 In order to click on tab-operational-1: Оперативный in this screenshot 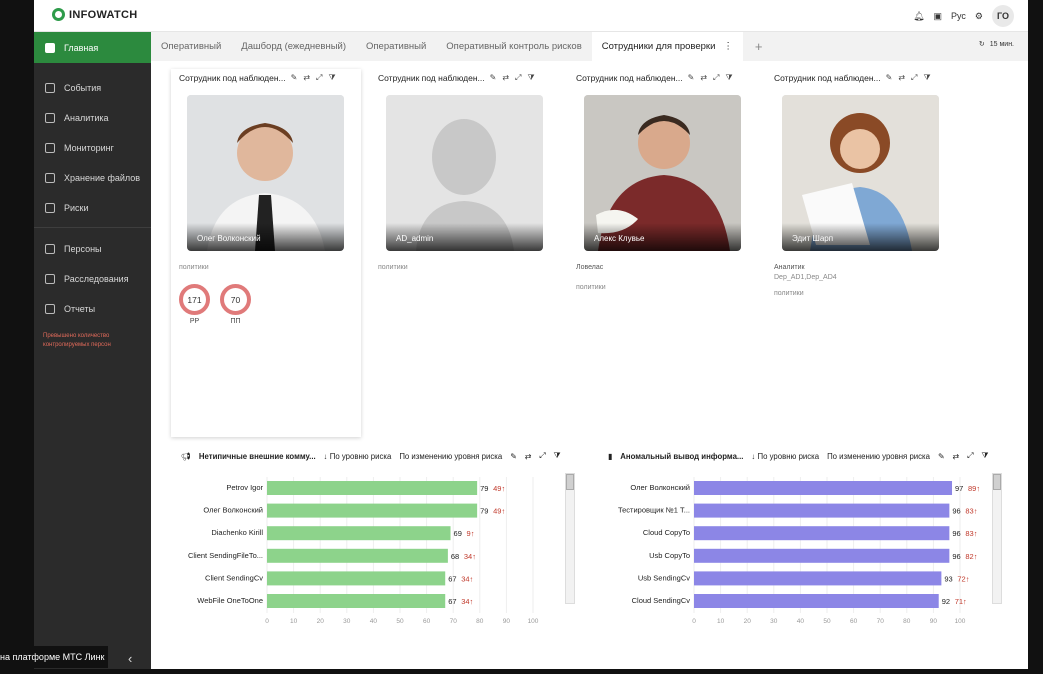, I will do `click(191, 46)`.